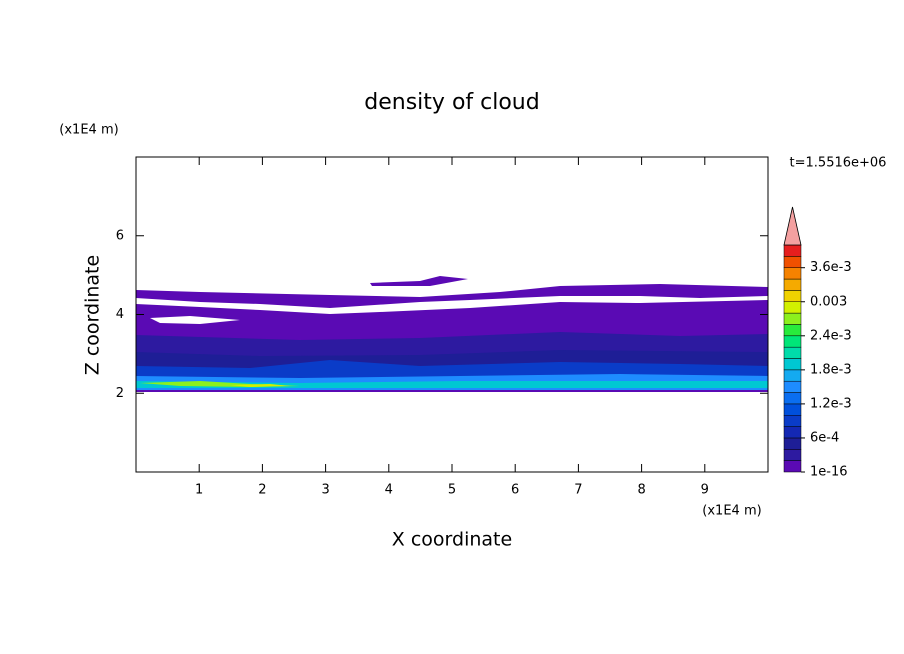 The width and height of the screenshot is (904, 654). Describe the element at coordinates (578, 490) in the screenshot. I see `x-tick-label: 7` at that location.